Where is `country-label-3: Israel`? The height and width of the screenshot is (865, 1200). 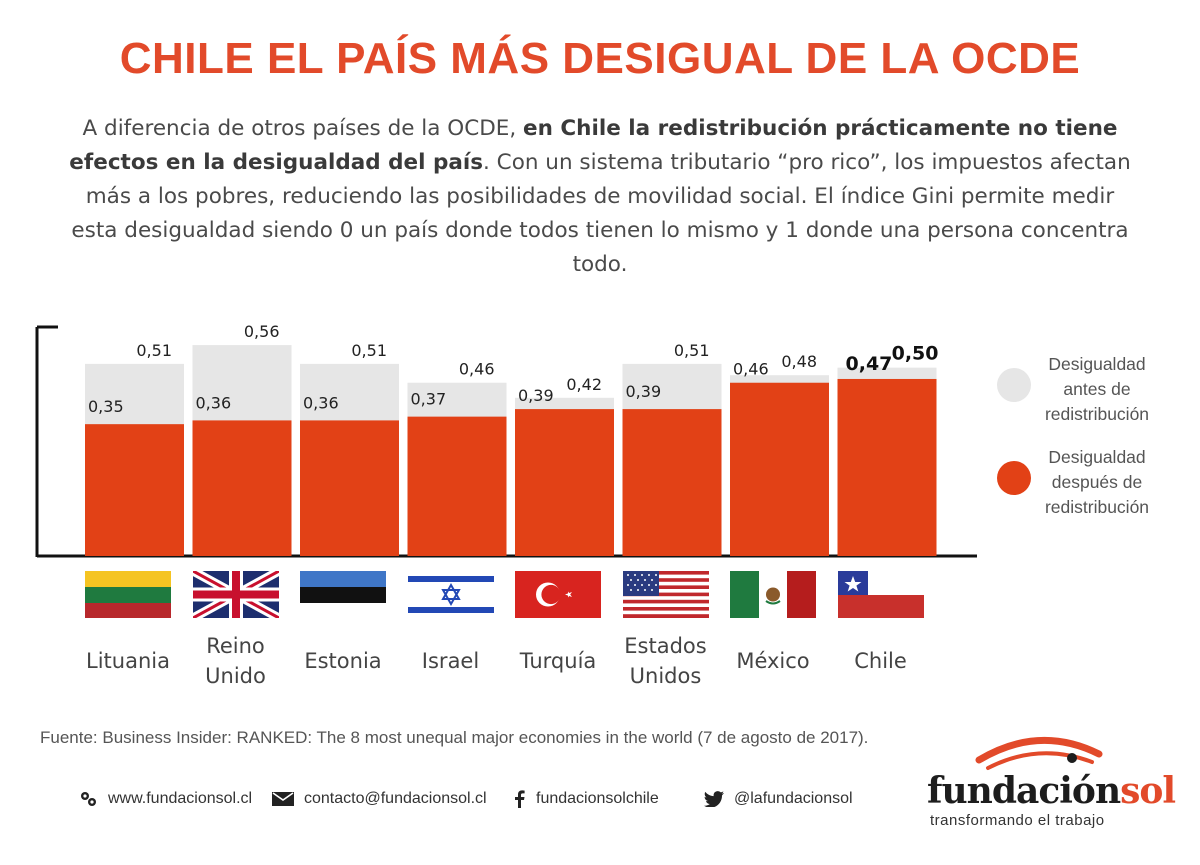 country-label-3: Israel is located at coordinates (451, 661).